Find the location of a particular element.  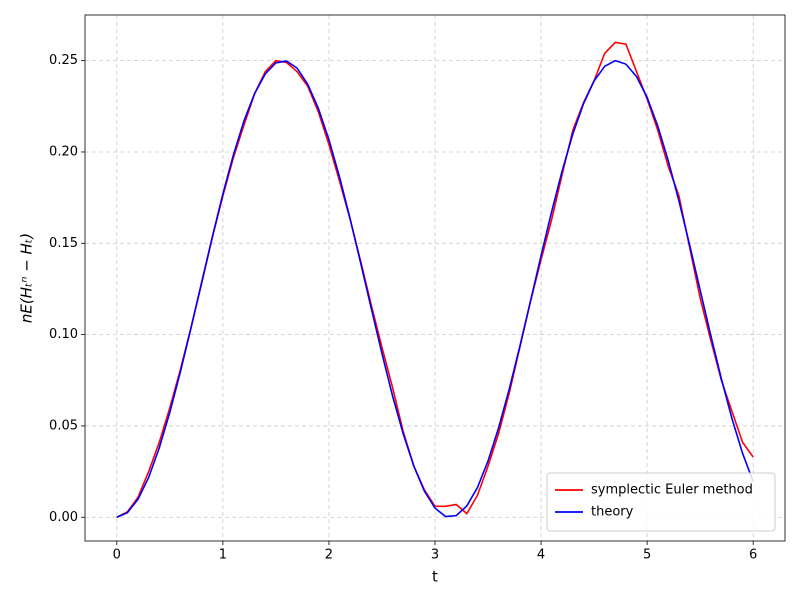

x-tick-label: 5 is located at coordinates (647, 555).